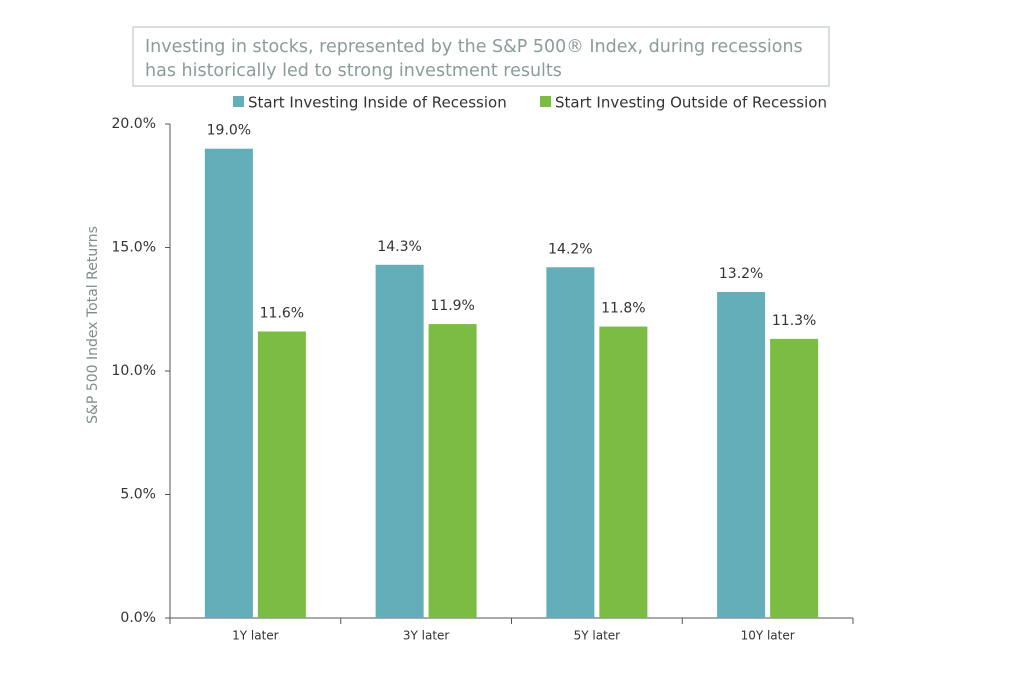 This screenshot has height=690, width=1010. What do you see at coordinates (255, 636) in the screenshot?
I see `x-tick-label: 1Y later` at bounding box center [255, 636].